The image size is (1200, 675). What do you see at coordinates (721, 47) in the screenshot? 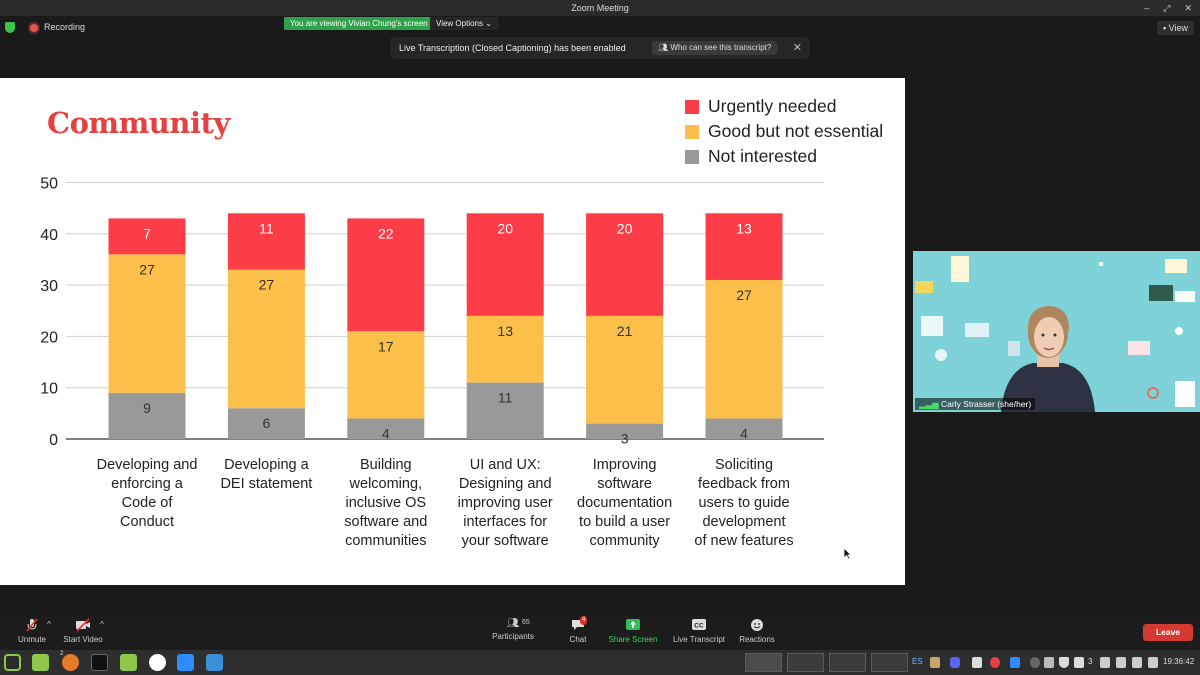
I see `toast-link-label: Who can see this transcript?` at bounding box center [721, 47].